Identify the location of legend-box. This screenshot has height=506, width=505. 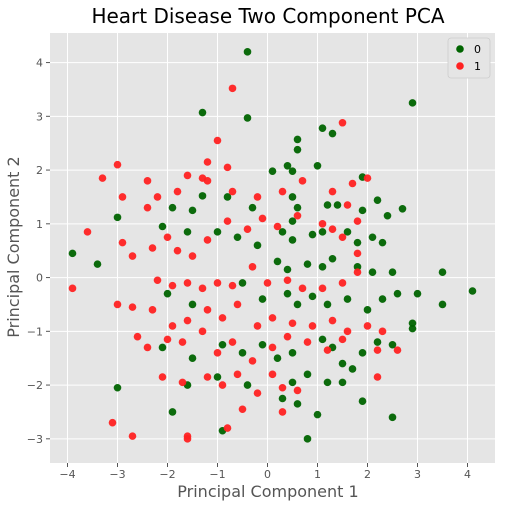
(469, 58).